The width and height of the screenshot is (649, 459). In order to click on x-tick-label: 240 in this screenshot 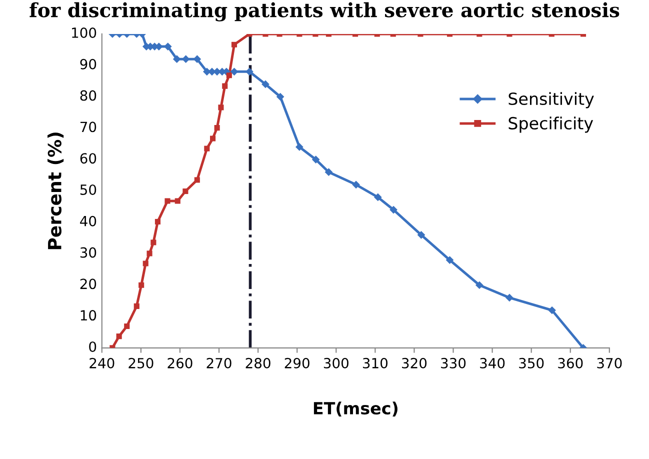, I will do `click(102, 363)`.